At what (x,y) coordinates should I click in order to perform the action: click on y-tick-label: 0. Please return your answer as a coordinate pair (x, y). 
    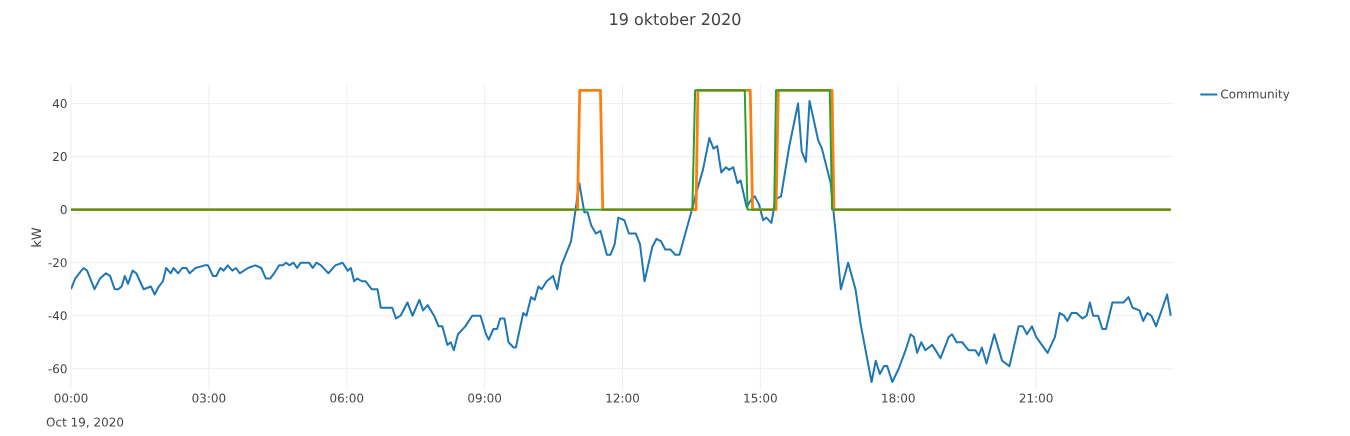
    Looking at the image, I should click on (63, 210).